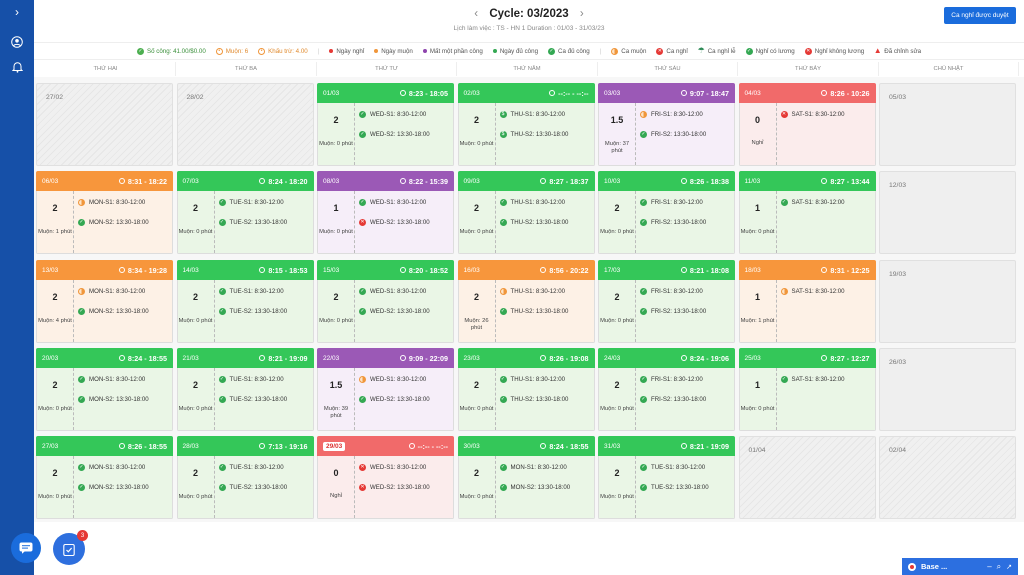  What do you see at coordinates (219, 51) in the screenshot?
I see `legend-clock-icon: •` at bounding box center [219, 51].